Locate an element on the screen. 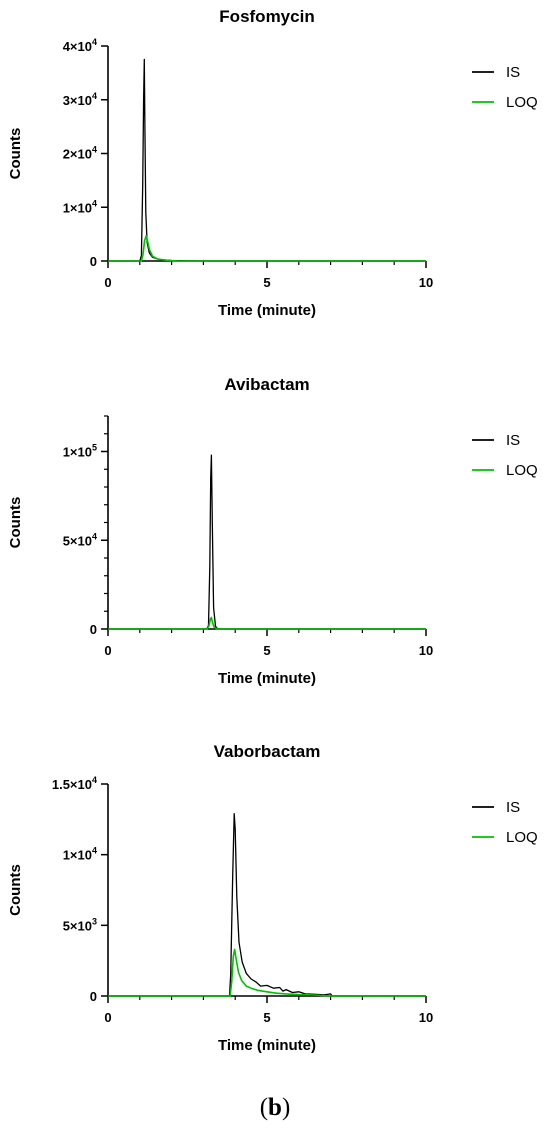 The image size is (550, 1129). figure-label-close: ) is located at coordinates (286, 1107).